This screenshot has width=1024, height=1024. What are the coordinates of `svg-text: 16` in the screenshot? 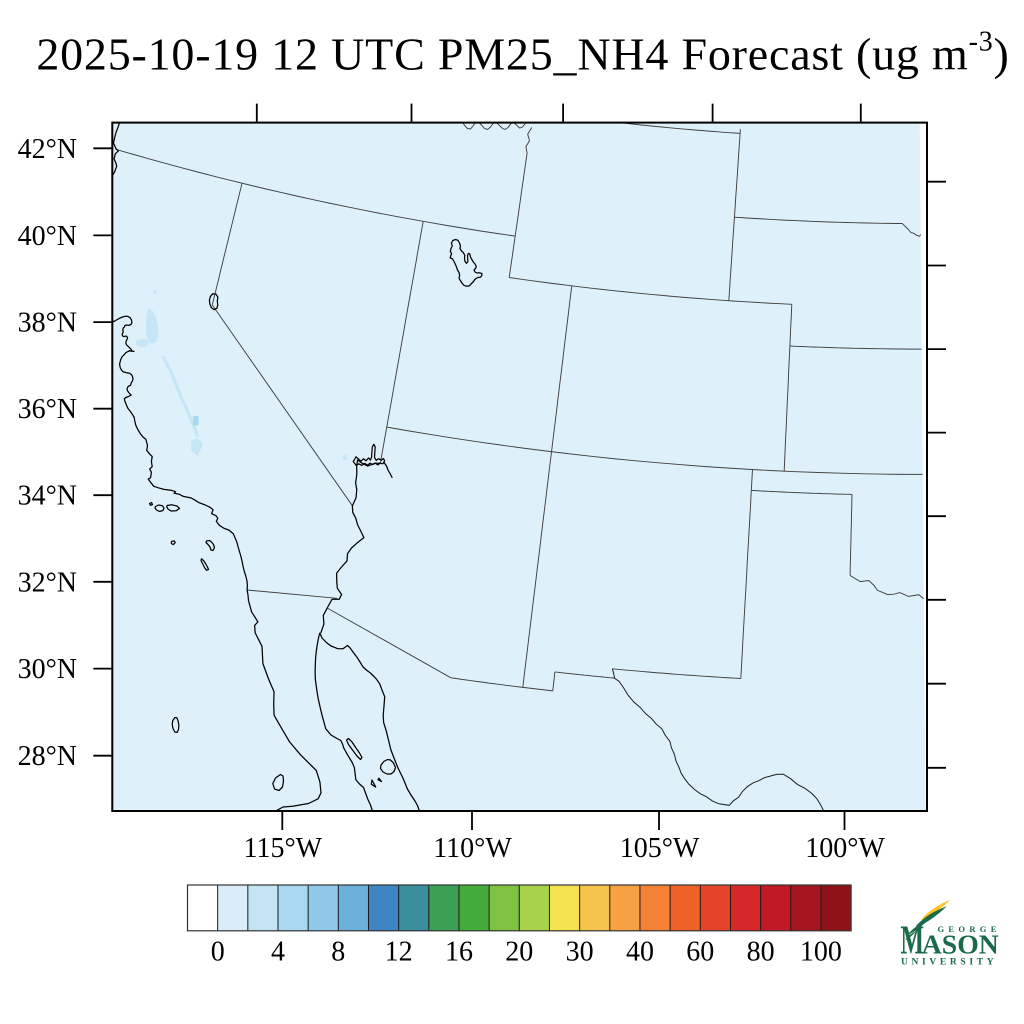 It's located at (459, 952).